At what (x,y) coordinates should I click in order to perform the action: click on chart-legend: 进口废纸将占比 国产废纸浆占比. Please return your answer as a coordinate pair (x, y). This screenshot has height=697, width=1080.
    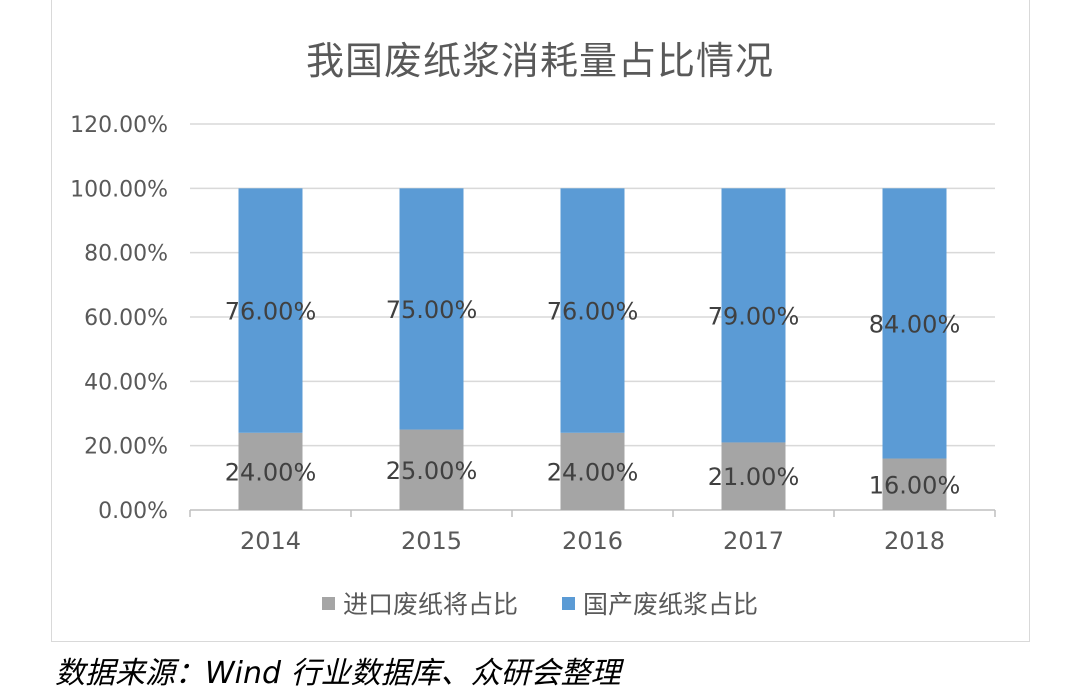
    Looking at the image, I should click on (540, 603).